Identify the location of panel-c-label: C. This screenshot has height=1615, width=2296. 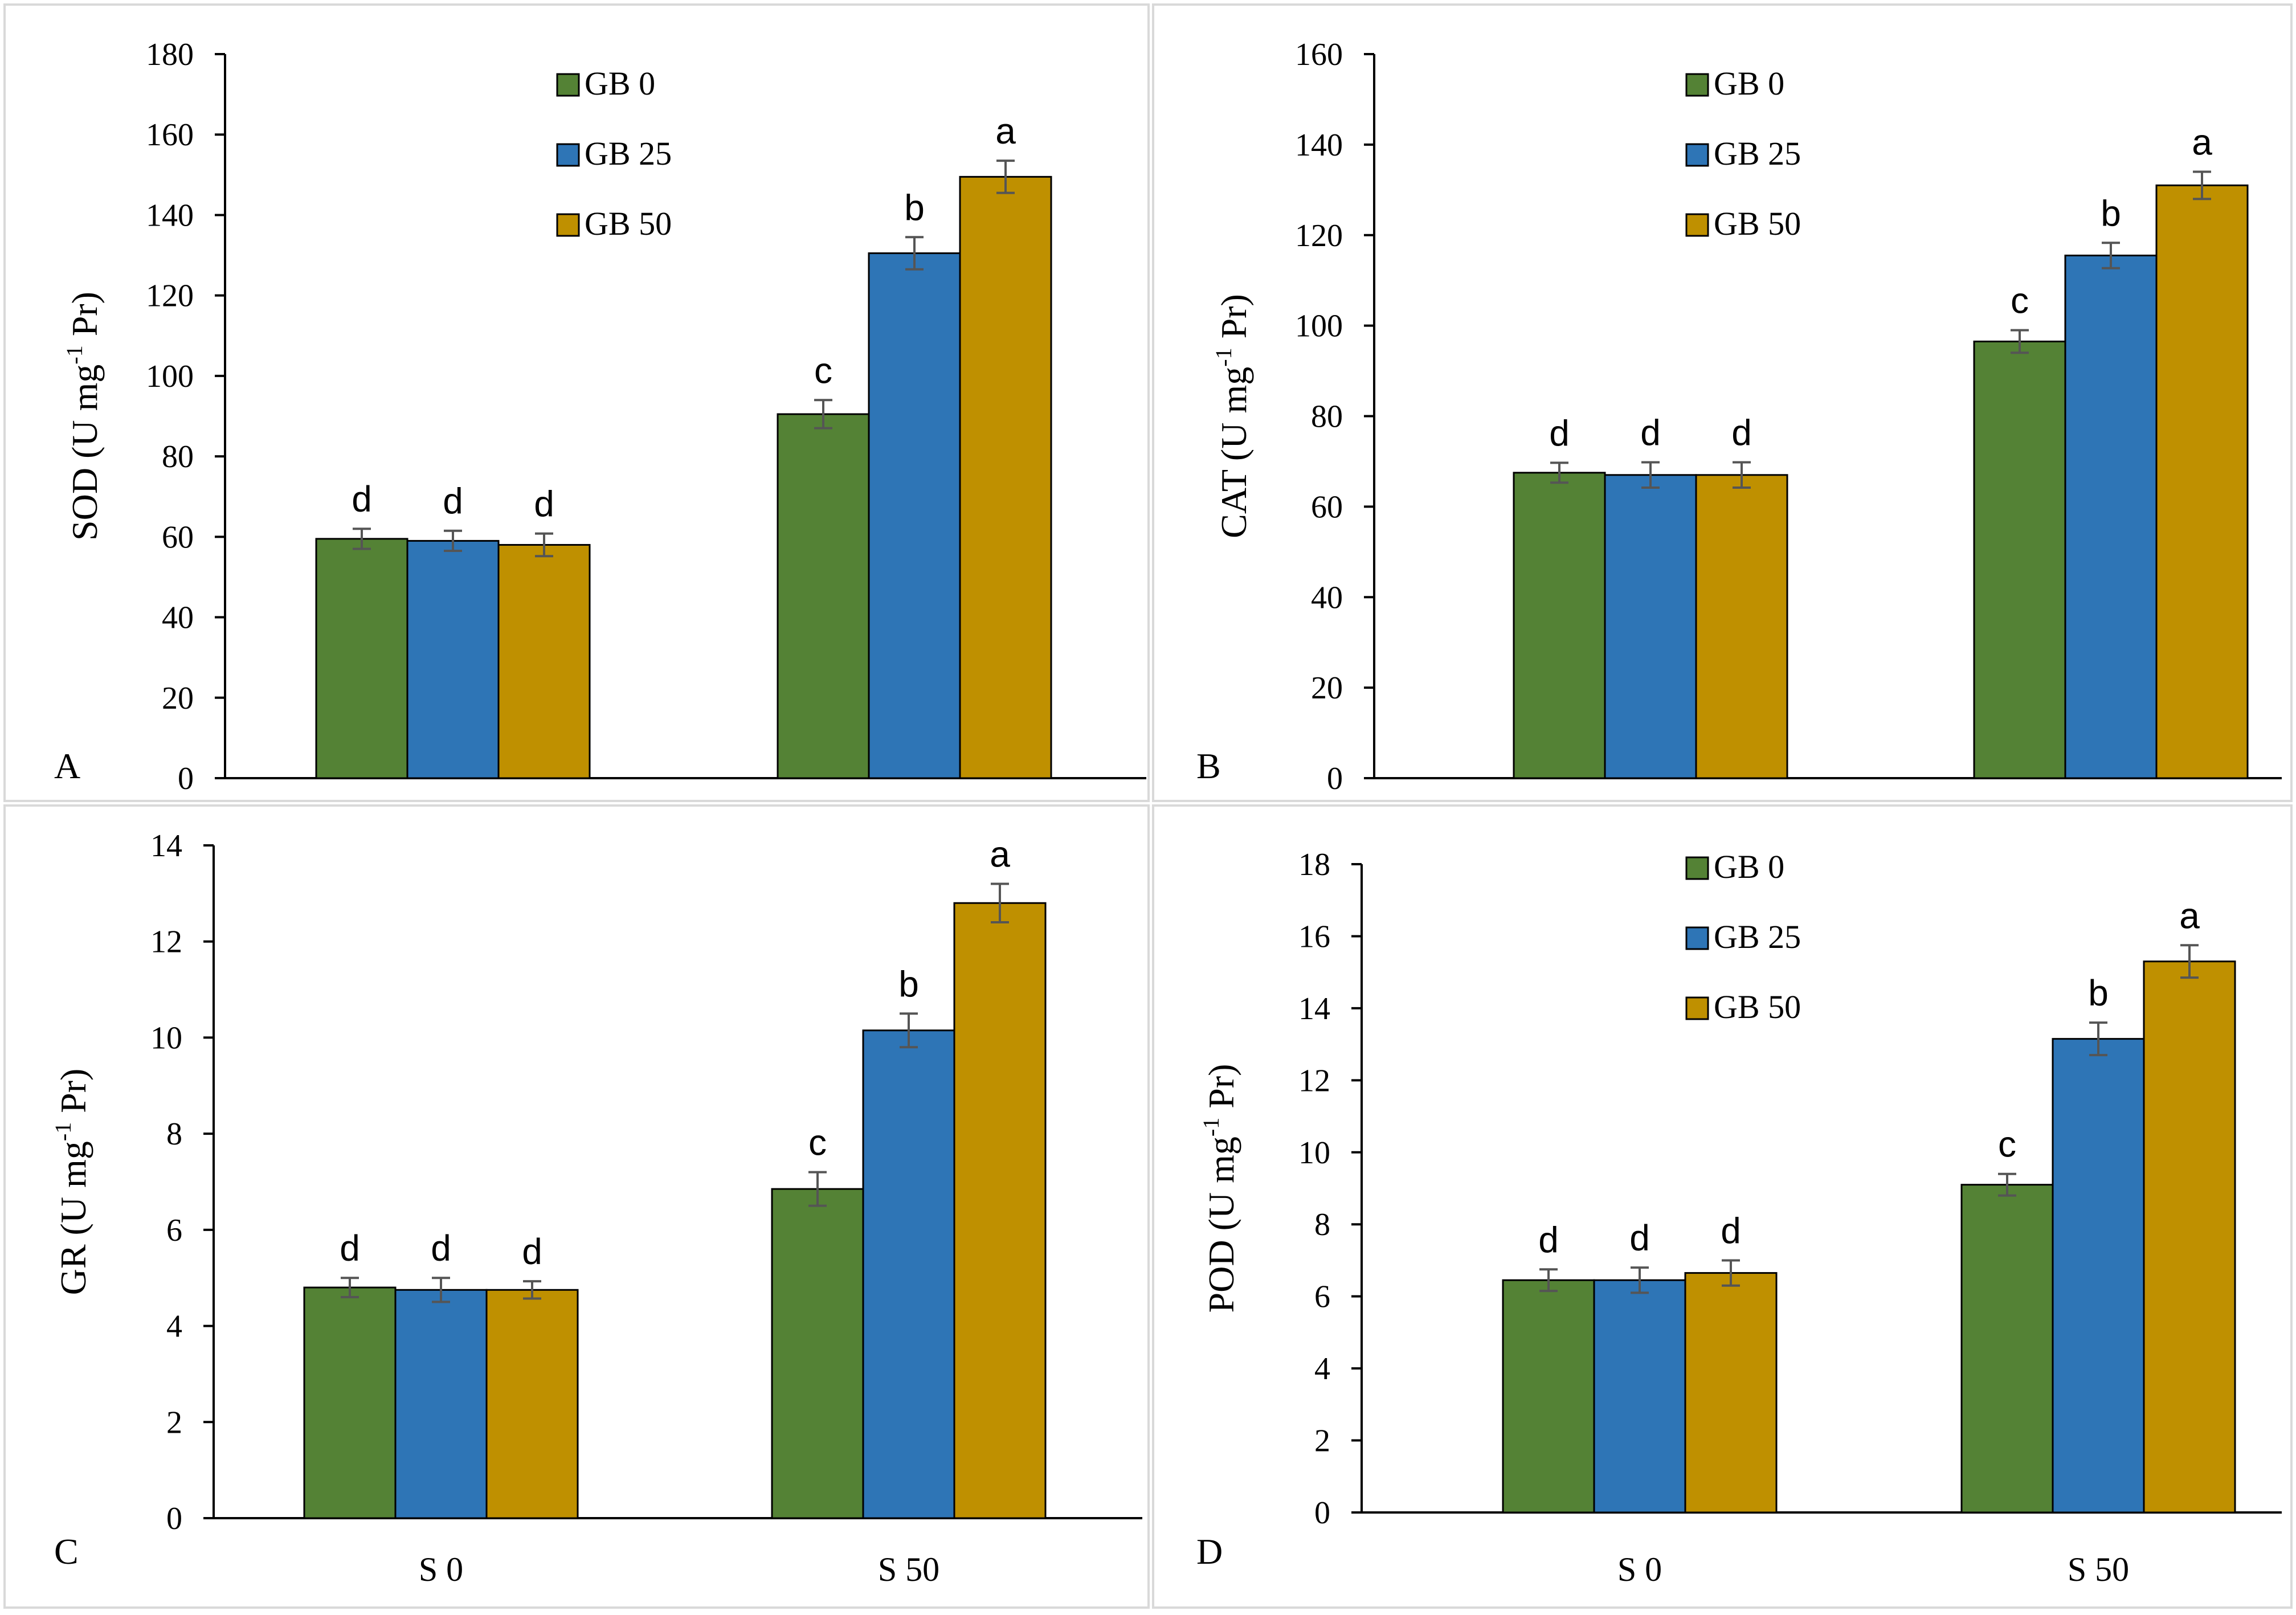
(66, 1551).